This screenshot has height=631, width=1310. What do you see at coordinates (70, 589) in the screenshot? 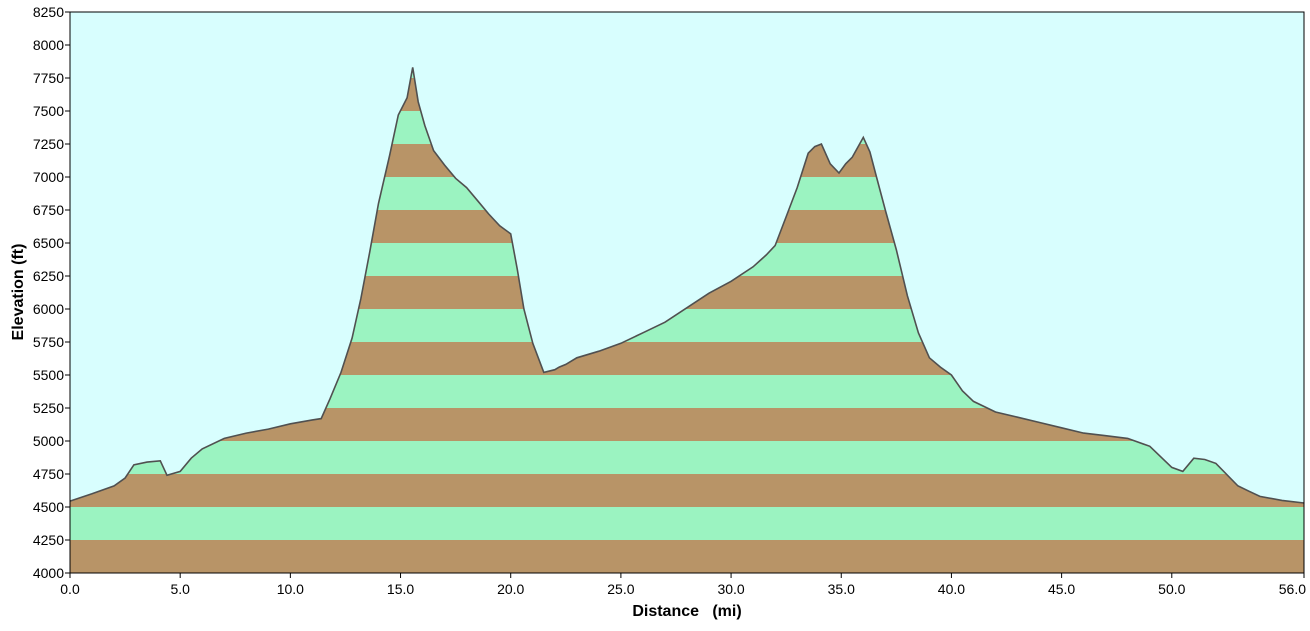
I see `x-tick-label: 0.0` at bounding box center [70, 589].